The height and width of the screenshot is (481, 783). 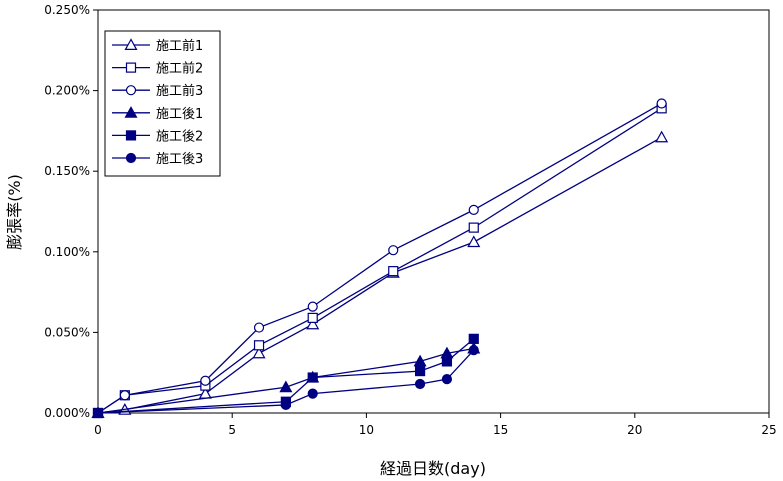 What do you see at coordinates (179, 69) in the screenshot?
I see `legend-label: 施工前2` at bounding box center [179, 69].